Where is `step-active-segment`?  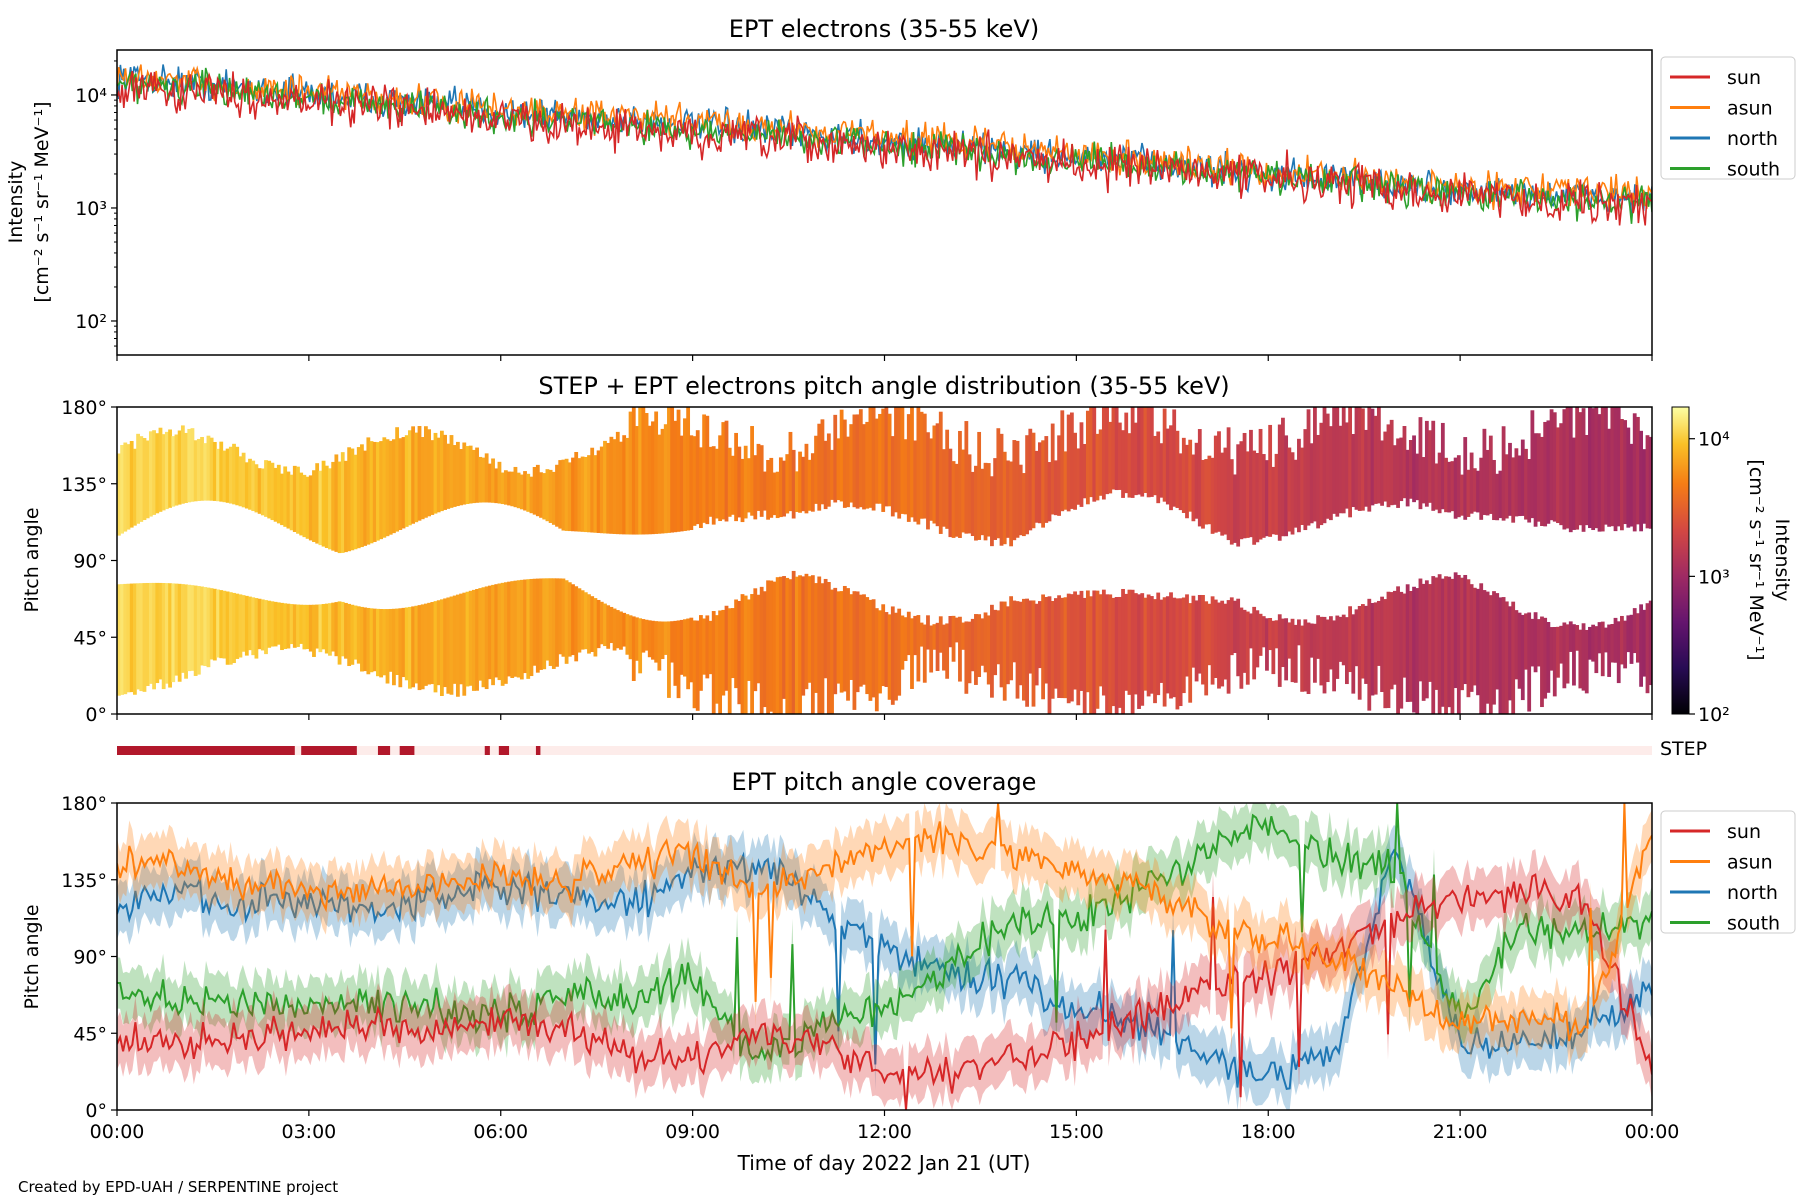 step-active-segment is located at coordinates (504, 750).